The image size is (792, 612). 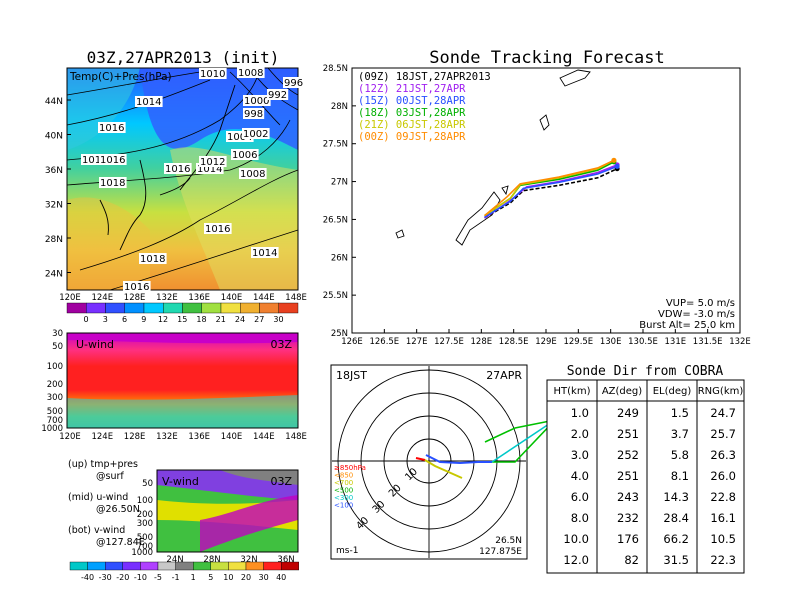 What do you see at coordinates (147, 484) in the screenshot?
I see `vwind-y-label: 50` at bounding box center [147, 484].